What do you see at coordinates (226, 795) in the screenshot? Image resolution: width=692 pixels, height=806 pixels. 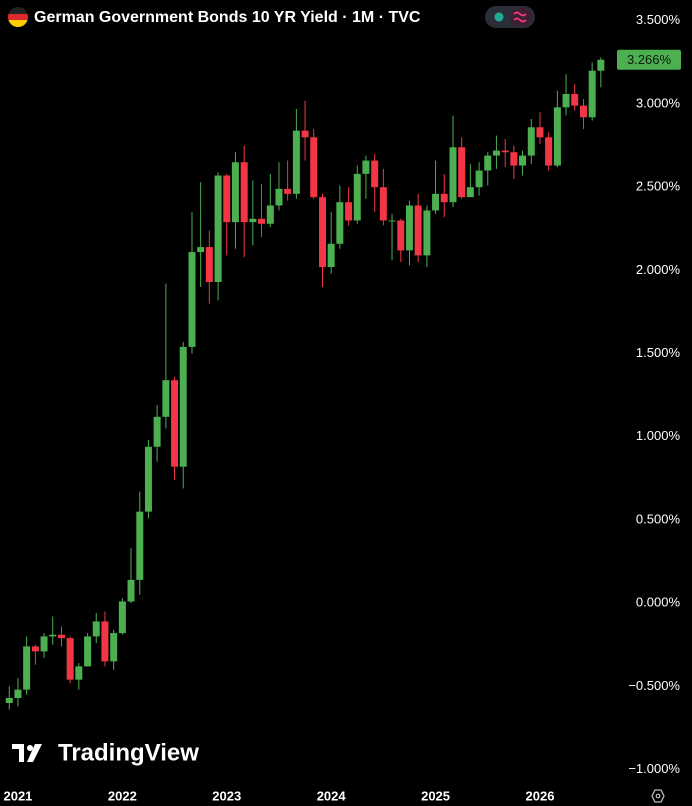 I see `x-tick-label: 2023` at bounding box center [226, 795].